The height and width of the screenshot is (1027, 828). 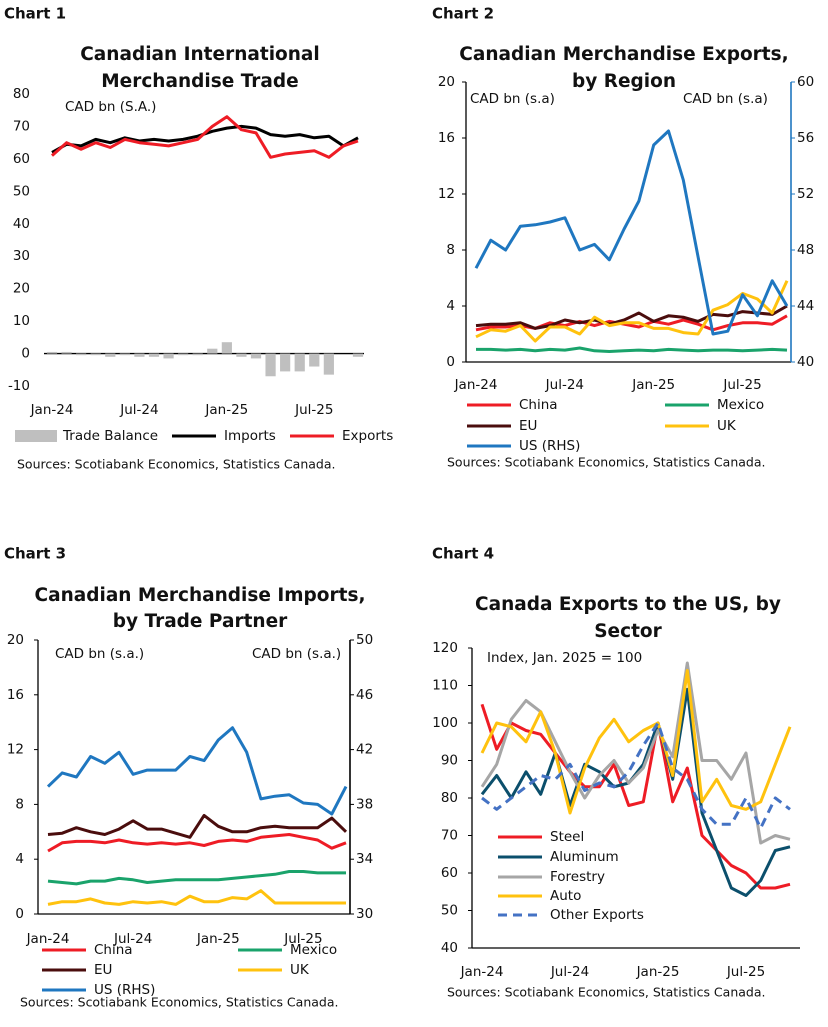 I want to click on y-tick-label: 10, so click(x=21, y=321).